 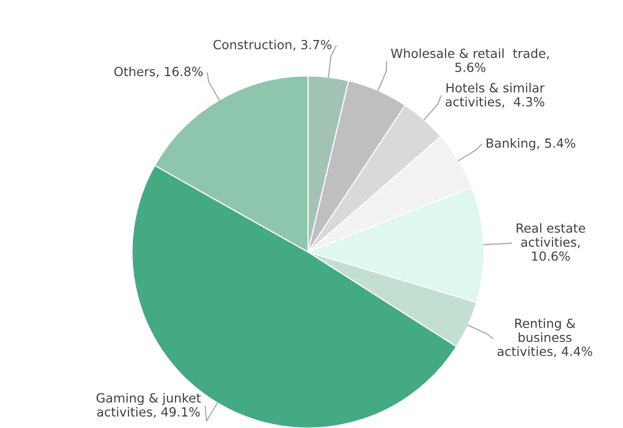 I want to click on slice-label: Banking, 5.4%, so click(x=531, y=144).